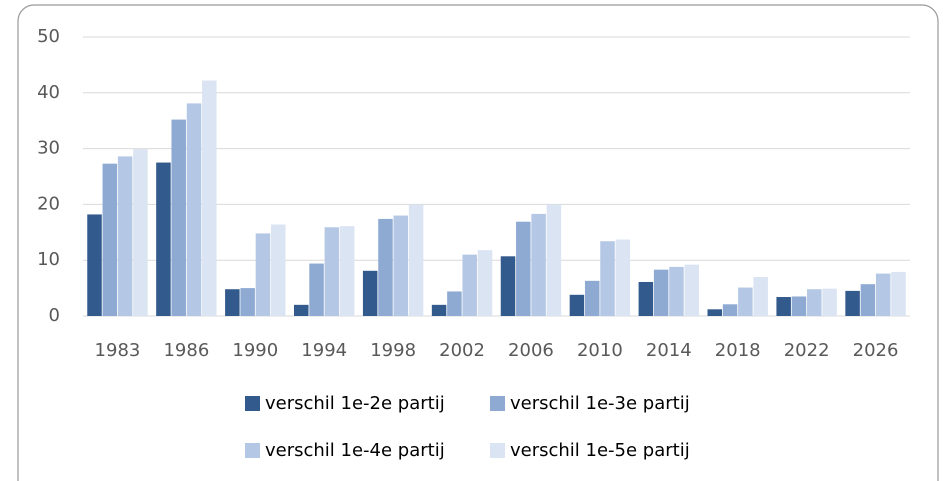 The height and width of the screenshot is (481, 948). I want to click on x-tick-label: 2002, so click(462, 350).